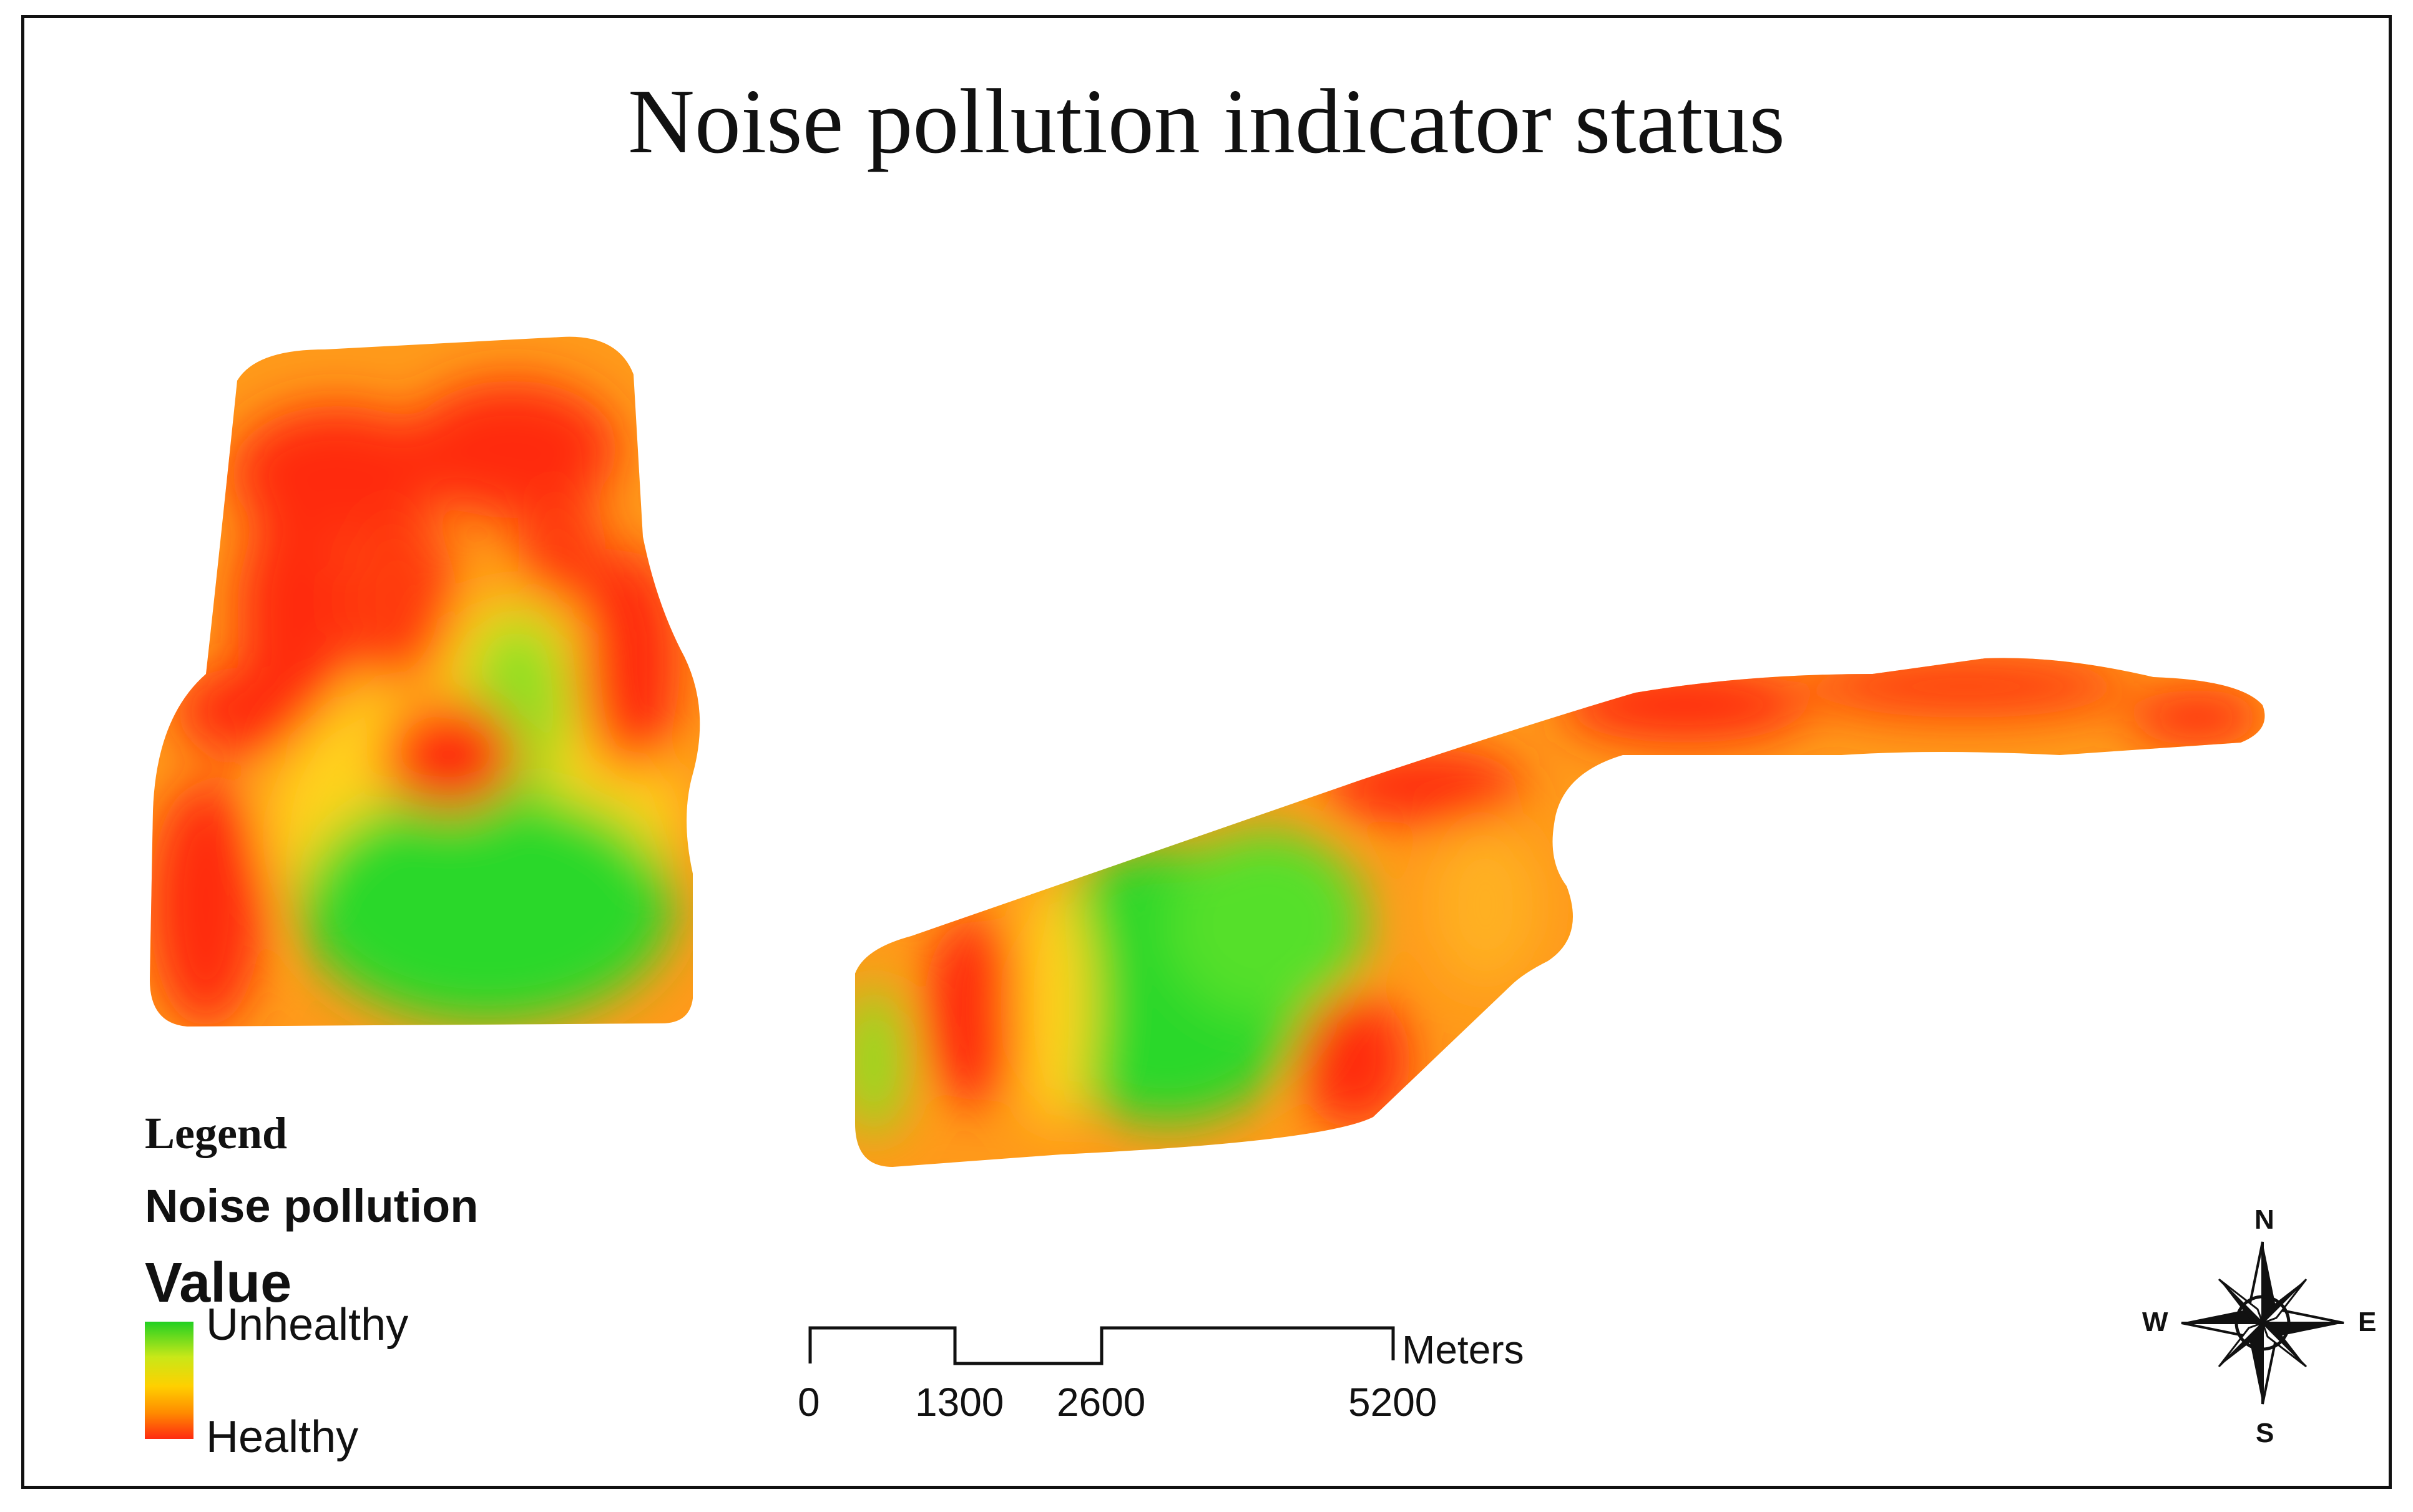 Image resolution: width=2413 pixels, height=1512 pixels. I want to click on legend-low-label: Healthy, so click(282, 1437).